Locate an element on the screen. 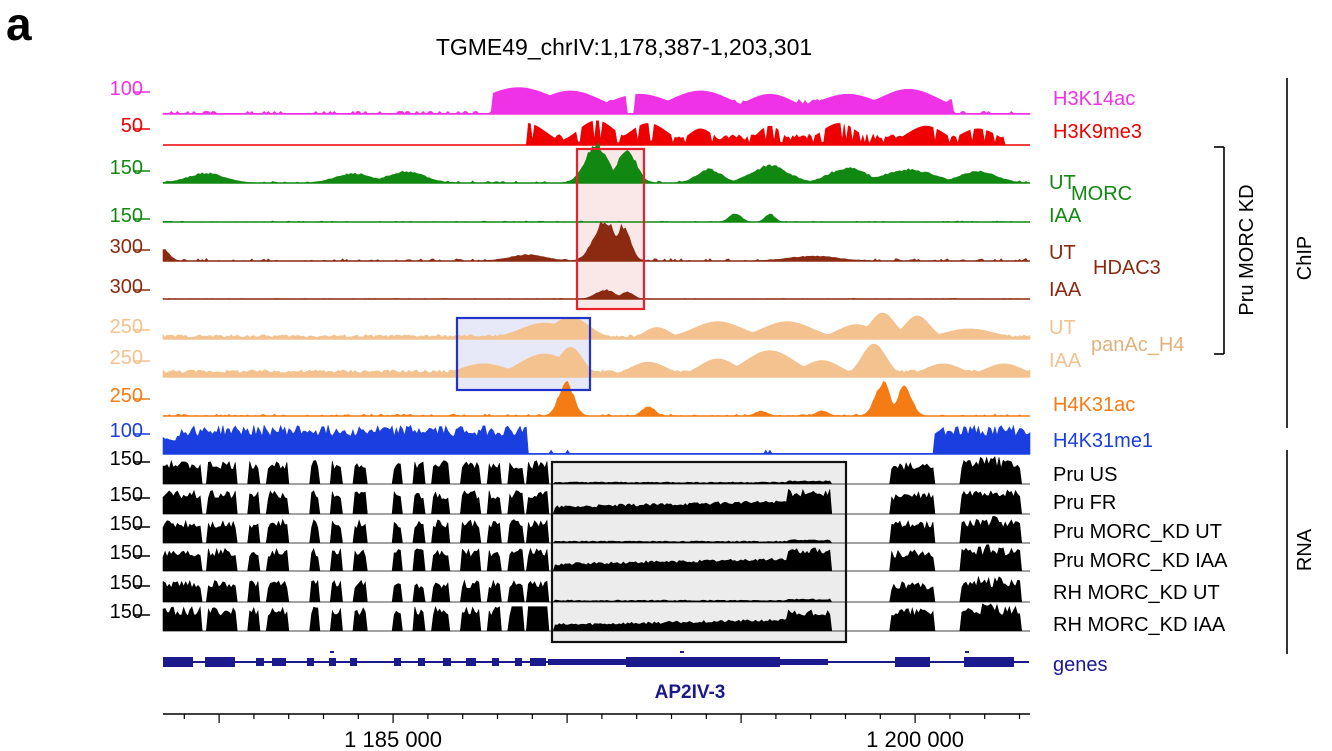 This screenshot has height=751, width=1332. track-name: Pru US is located at coordinates (1085, 475).